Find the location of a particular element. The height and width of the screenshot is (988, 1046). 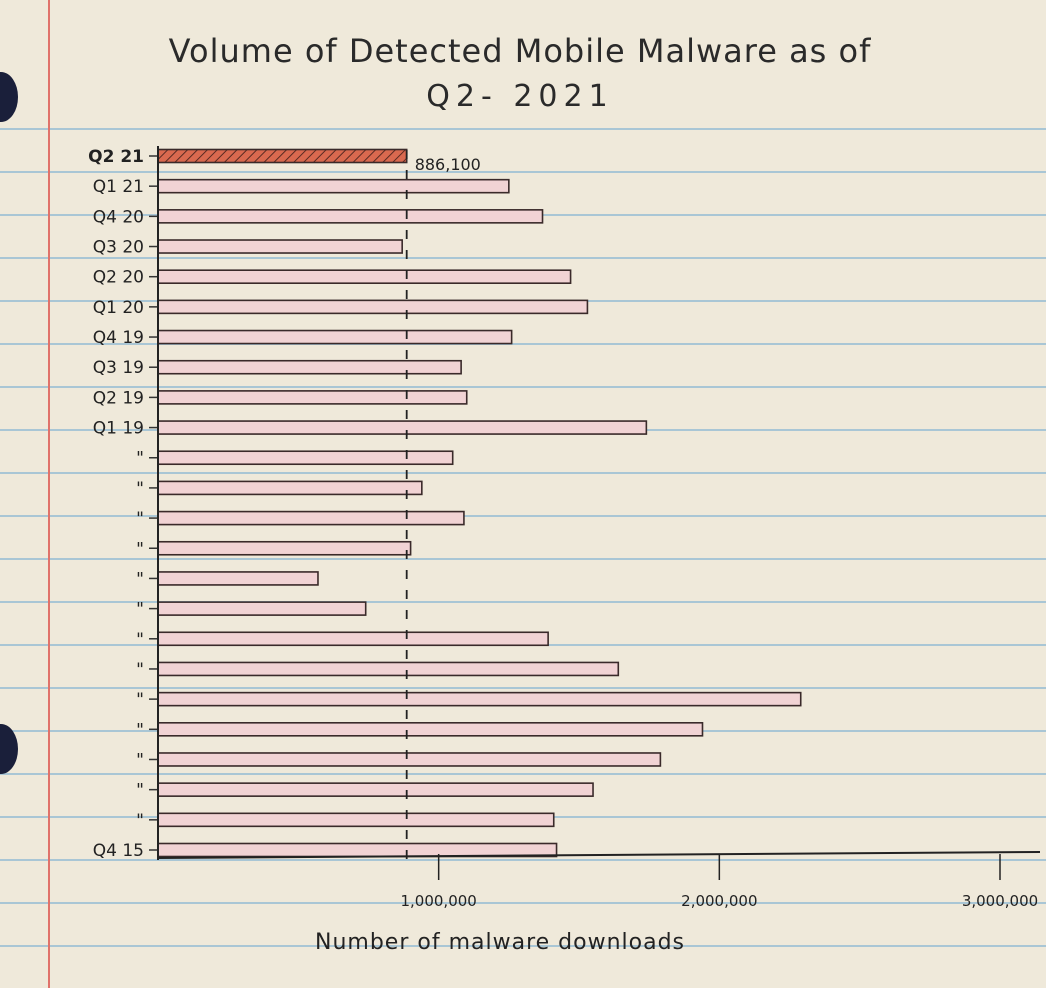

binder-hole-top is located at coordinates (9, 97).